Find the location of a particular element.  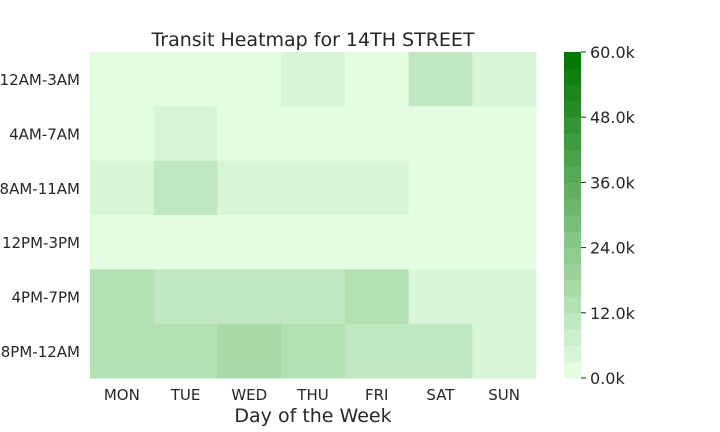

colorbar-tick-label: 12.0k is located at coordinates (613, 313).